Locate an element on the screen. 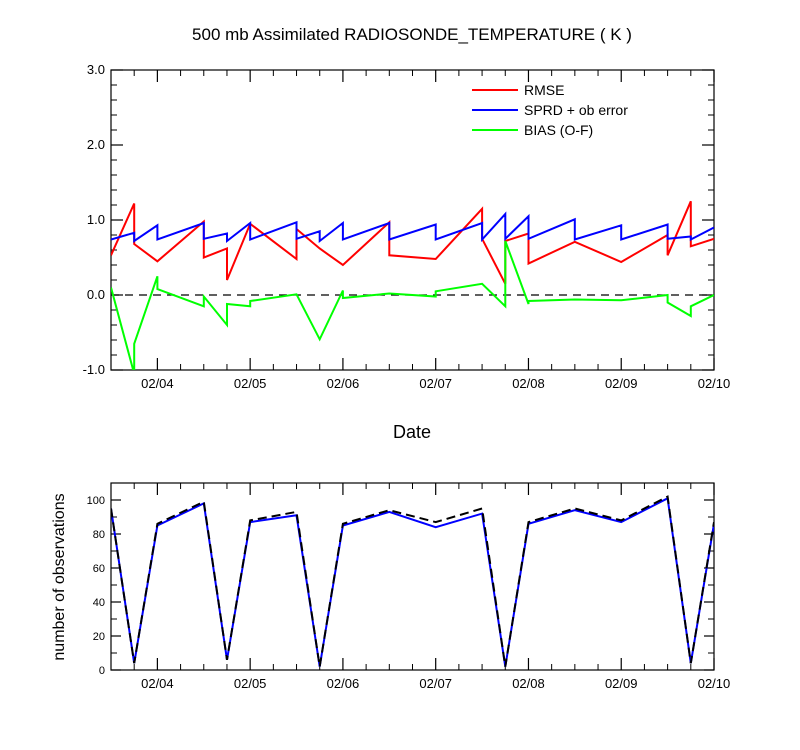 This screenshot has width=800, height=750. y-tick-label: 0.0 is located at coordinates (96, 294).